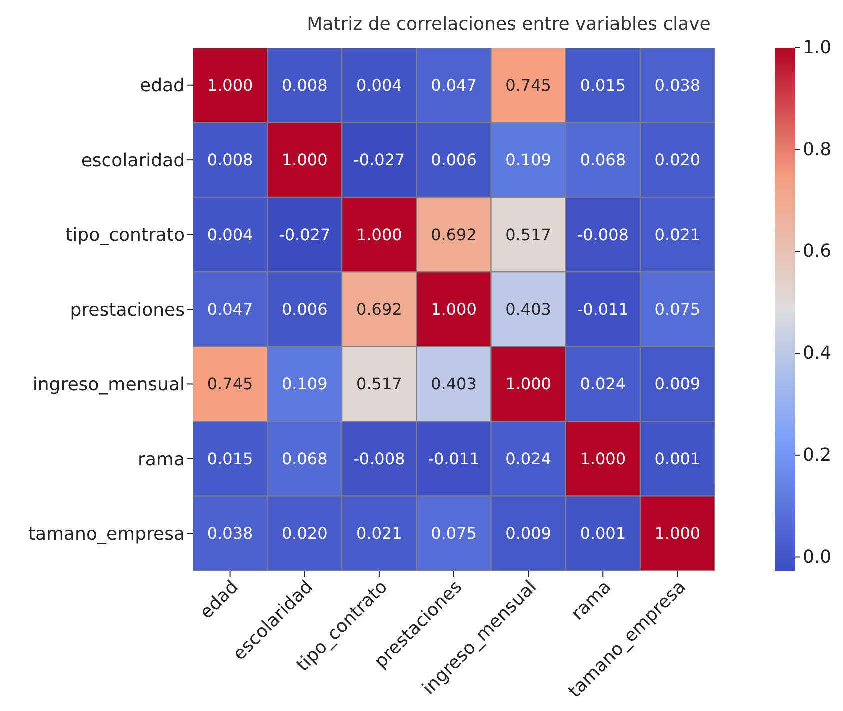 This screenshot has width=843, height=711. Describe the element at coordinates (127, 310) in the screenshot. I see `y-tick-label: prestaciones` at that location.